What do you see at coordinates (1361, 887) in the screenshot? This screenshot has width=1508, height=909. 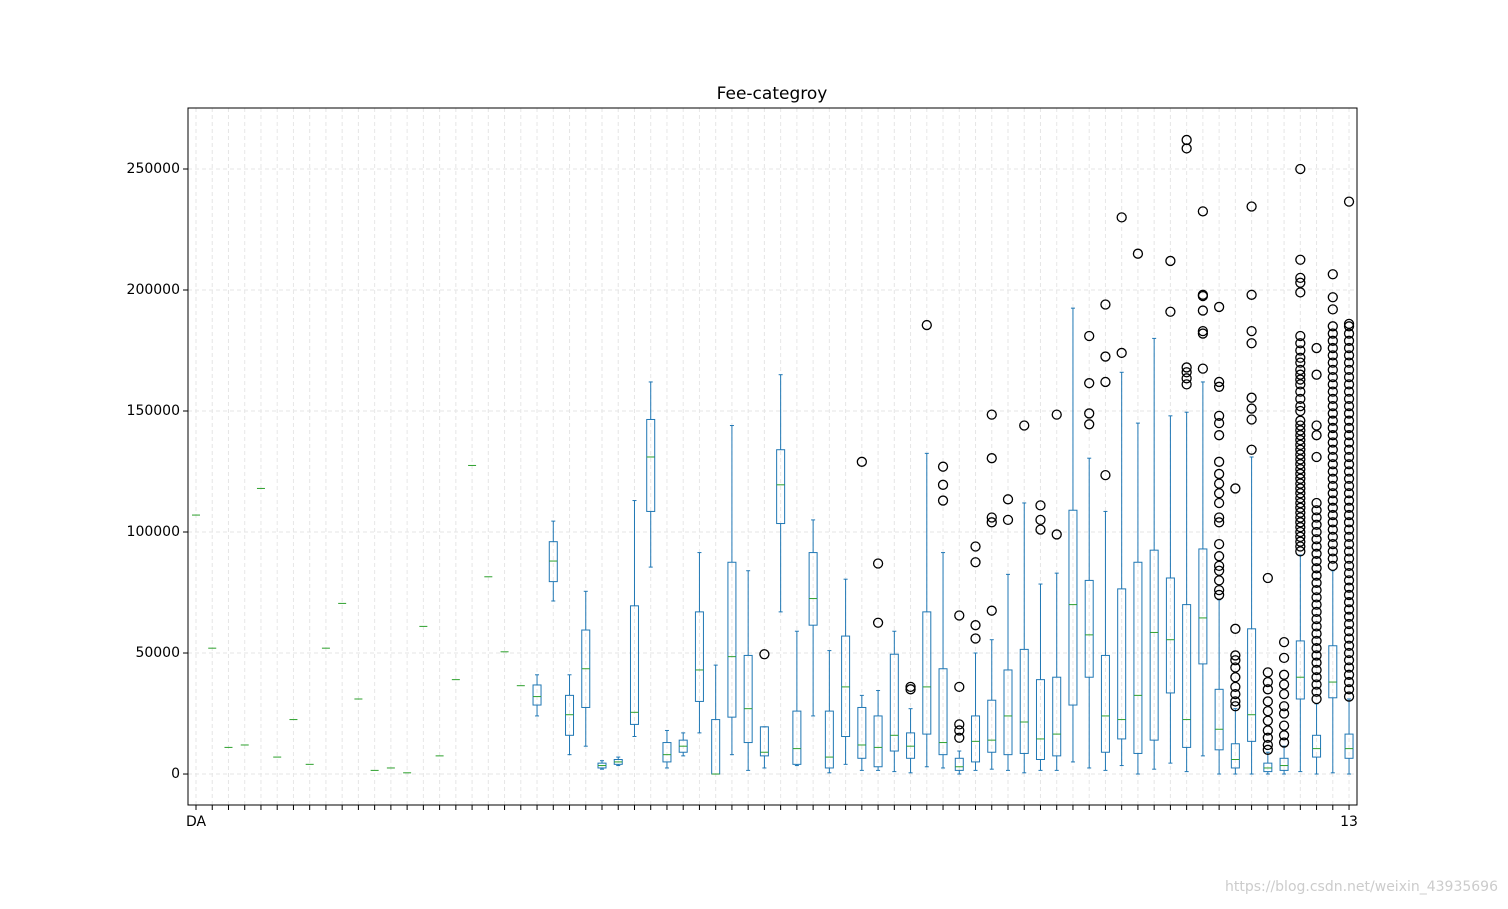 I see `watermark: https://blog.csdn.net/weixin_43935696` at bounding box center [1361, 887].